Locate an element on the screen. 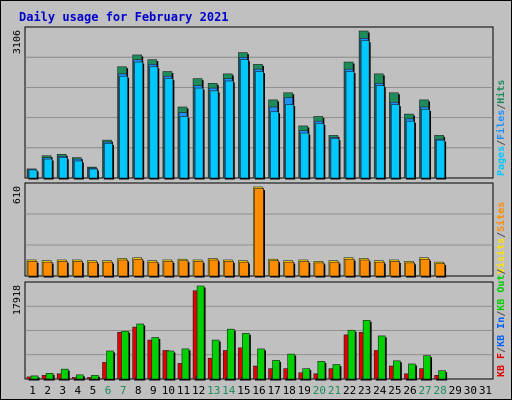  x-tick-label: 30 is located at coordinates (470, 390).